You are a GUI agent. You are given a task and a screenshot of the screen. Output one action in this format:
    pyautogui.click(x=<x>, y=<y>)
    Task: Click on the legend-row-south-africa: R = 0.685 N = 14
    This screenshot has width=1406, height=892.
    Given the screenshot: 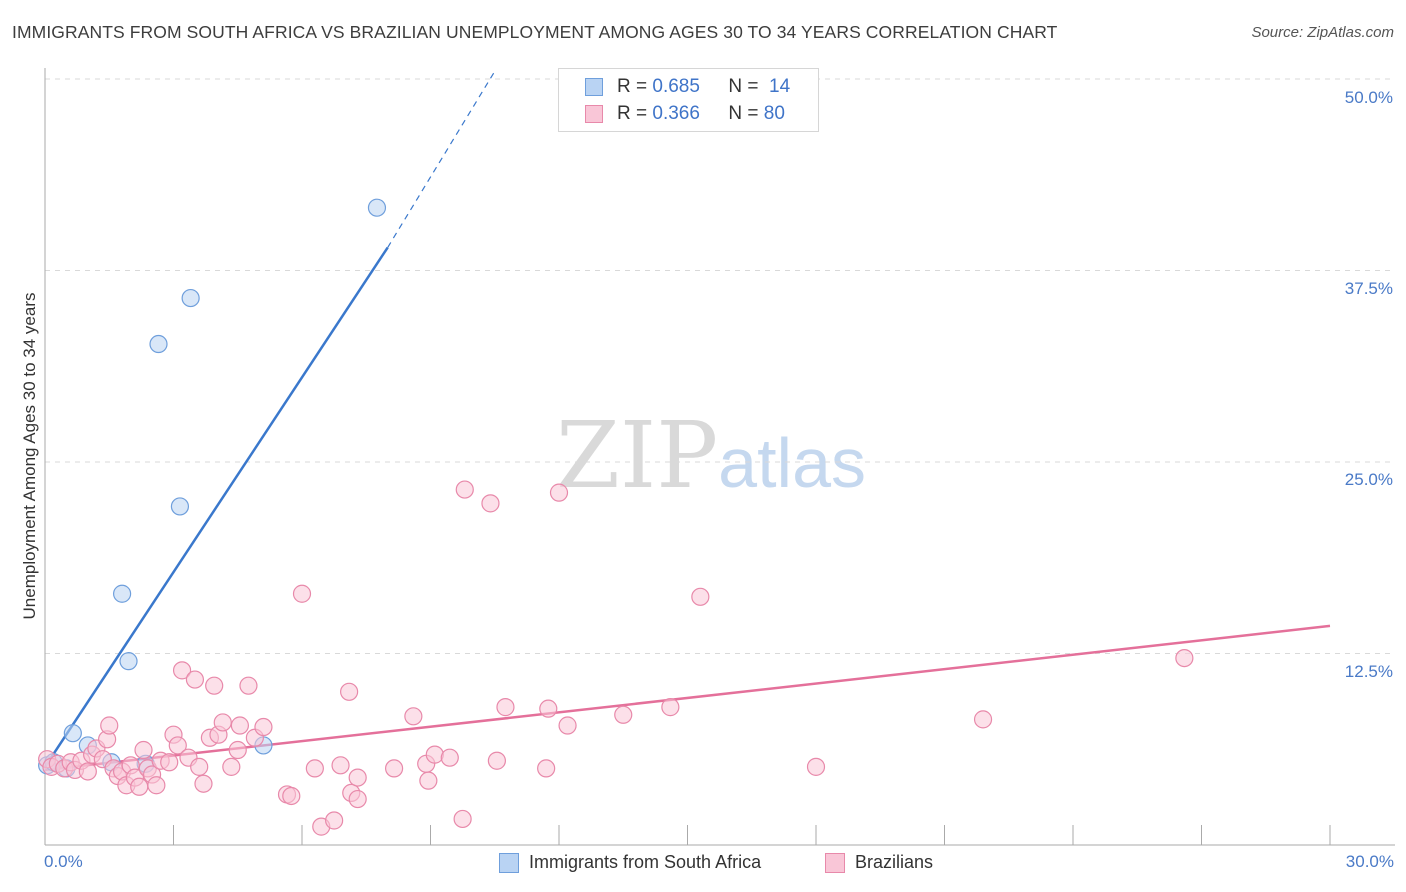 What is the action you would take?
    pyautogui.click(x=687, y=87)
    